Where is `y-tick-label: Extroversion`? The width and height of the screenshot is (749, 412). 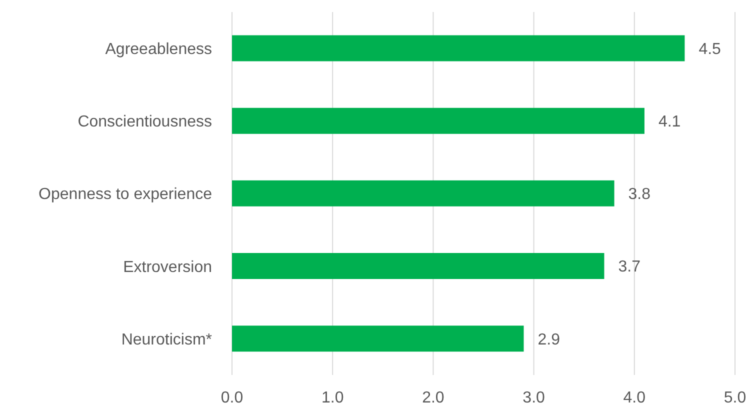
y-tick-label: Extroversion is located at coordinates (167, 267).